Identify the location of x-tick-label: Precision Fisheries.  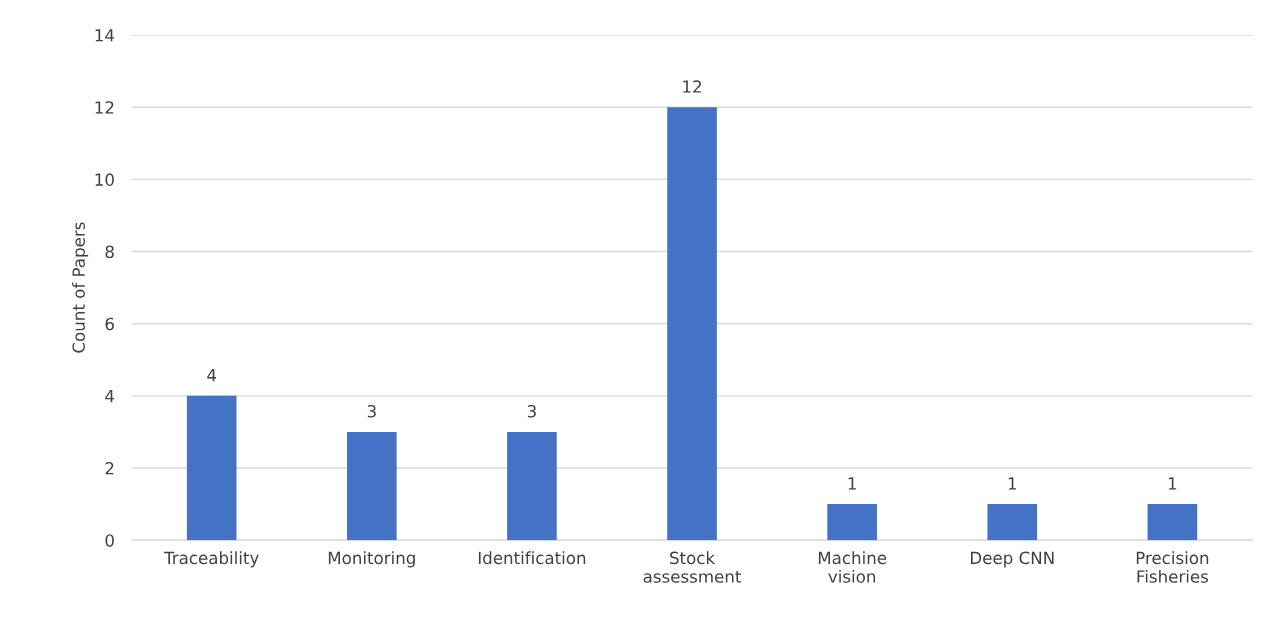
(1172, 567).